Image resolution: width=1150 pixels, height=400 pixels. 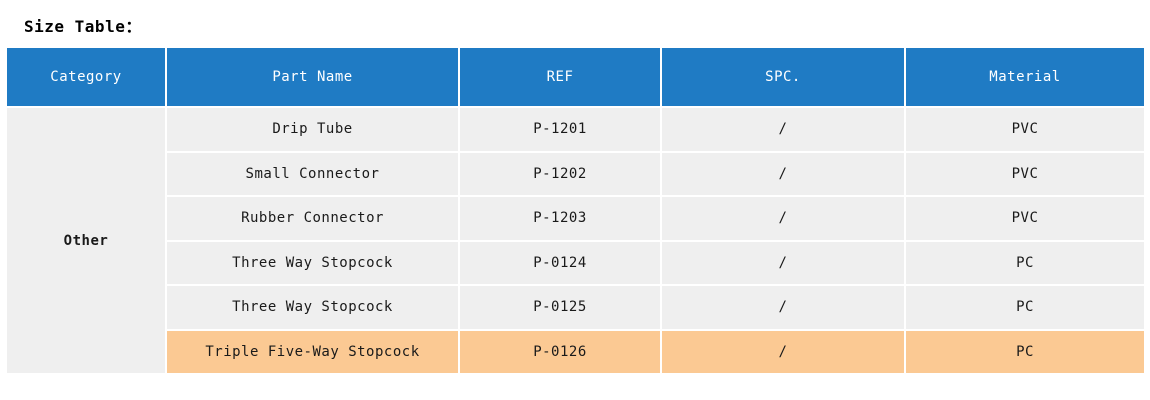 I want to click on cell-ref: P-1203, so click(x=560, y=218).